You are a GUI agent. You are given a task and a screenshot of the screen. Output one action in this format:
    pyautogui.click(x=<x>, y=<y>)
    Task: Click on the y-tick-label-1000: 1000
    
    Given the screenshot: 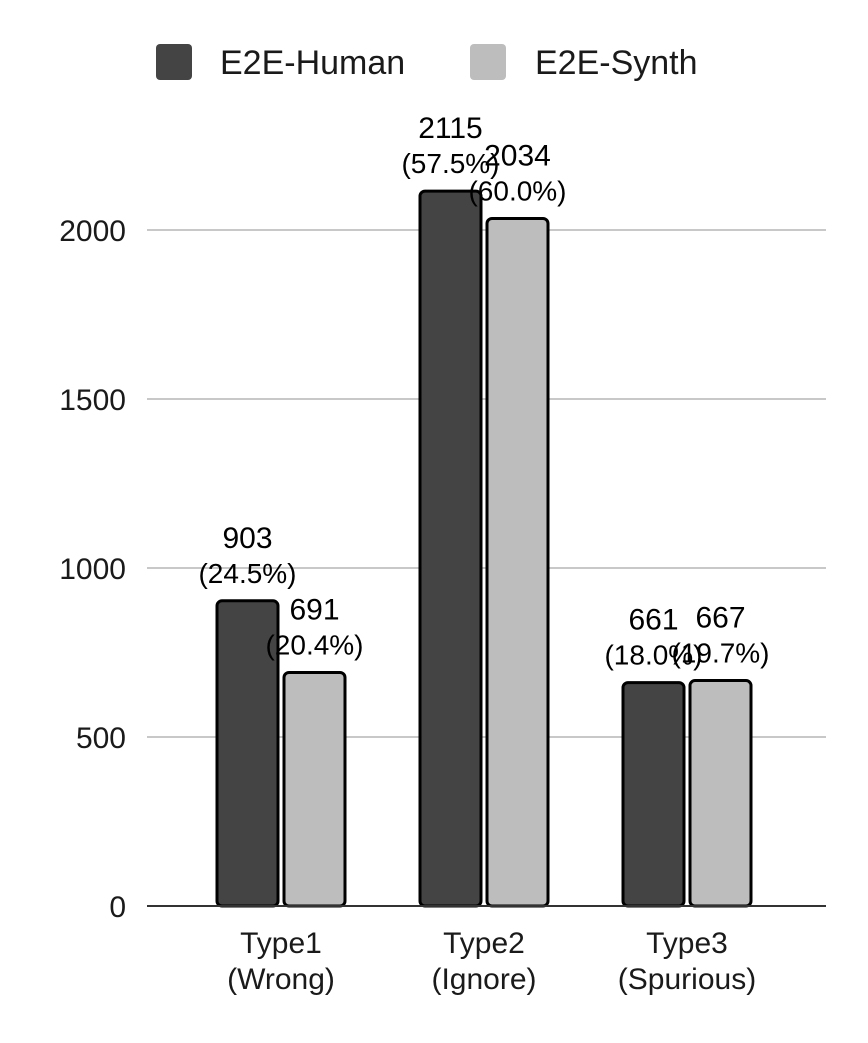 What is the action you would take?
    pyautogui.click(x=92, y=569)
    